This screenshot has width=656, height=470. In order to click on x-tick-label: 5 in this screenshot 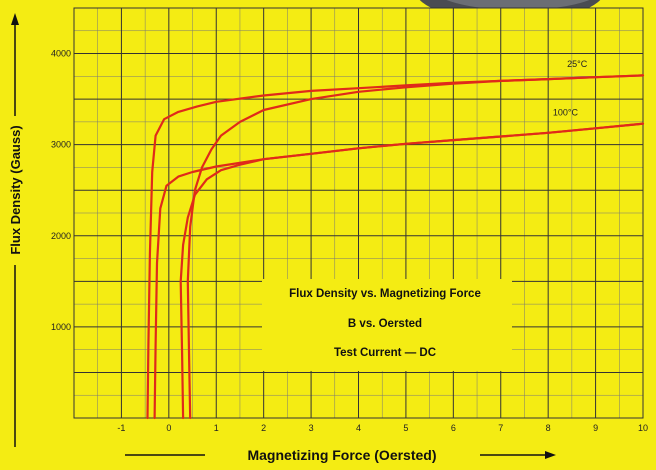, I will do `click(405, 428)`.